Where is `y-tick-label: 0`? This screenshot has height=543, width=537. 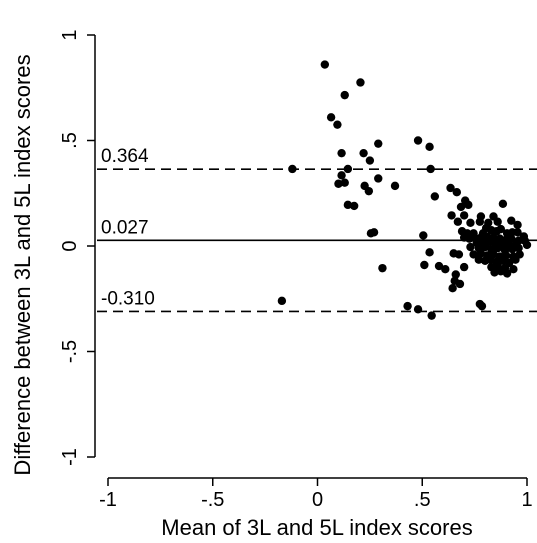
y-tick-label: 0 is located at coordinates (70, 245).